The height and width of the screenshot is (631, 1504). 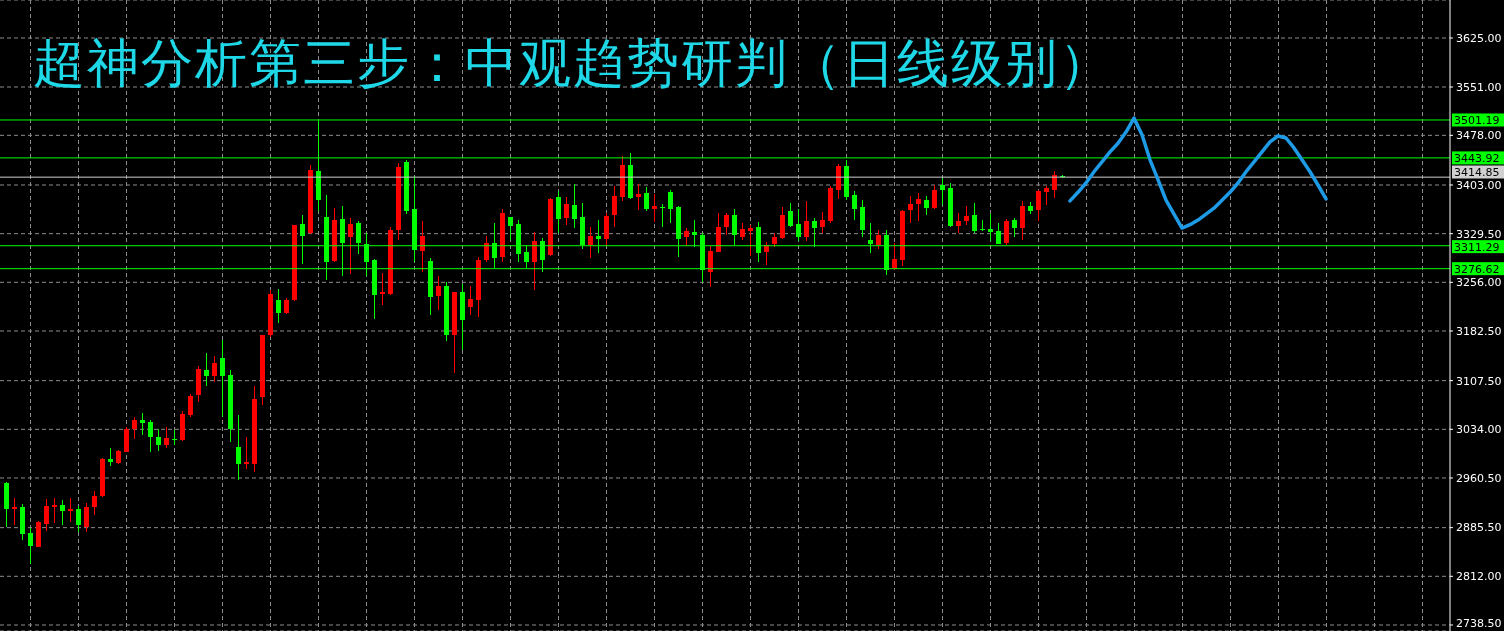 What do you see at coordinates (1477, 120) in the screenshot?
I see `ref-line-label: 3501.19` at bounding box center [1477, 120].